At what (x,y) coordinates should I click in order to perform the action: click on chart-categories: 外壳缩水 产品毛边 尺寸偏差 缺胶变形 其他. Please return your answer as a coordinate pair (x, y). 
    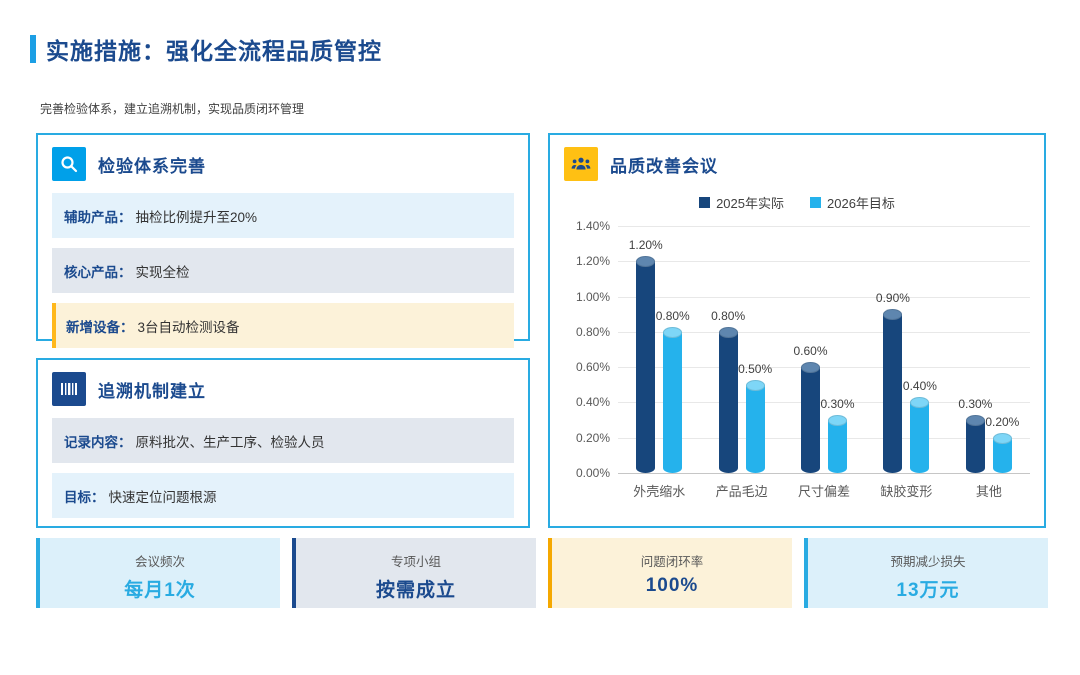
    Looking at the image, I should click on (824, 490).